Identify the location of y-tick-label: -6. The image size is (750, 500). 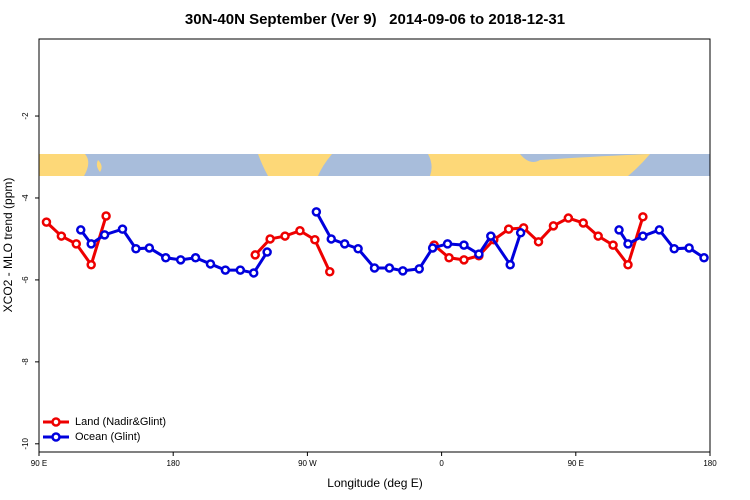
(25, 280).